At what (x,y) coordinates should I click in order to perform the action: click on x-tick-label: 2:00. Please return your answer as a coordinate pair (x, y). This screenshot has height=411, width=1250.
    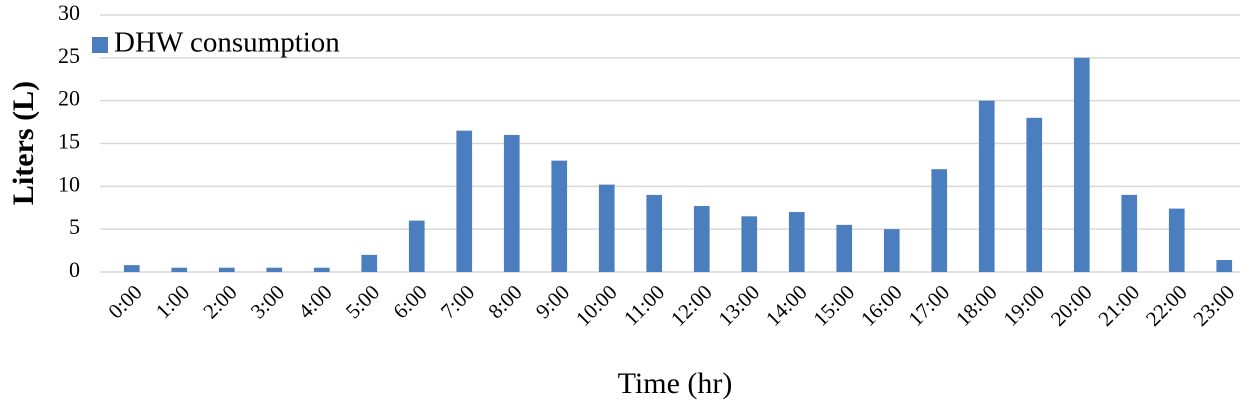
    Looking at the image, I should click on (219, 301).